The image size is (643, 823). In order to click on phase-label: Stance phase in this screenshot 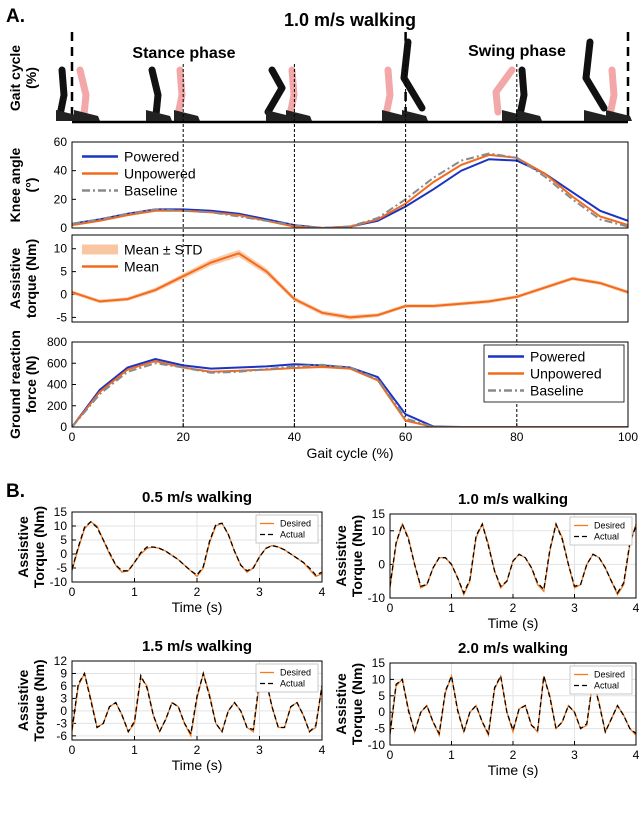, I will do `click(183, 53)`.